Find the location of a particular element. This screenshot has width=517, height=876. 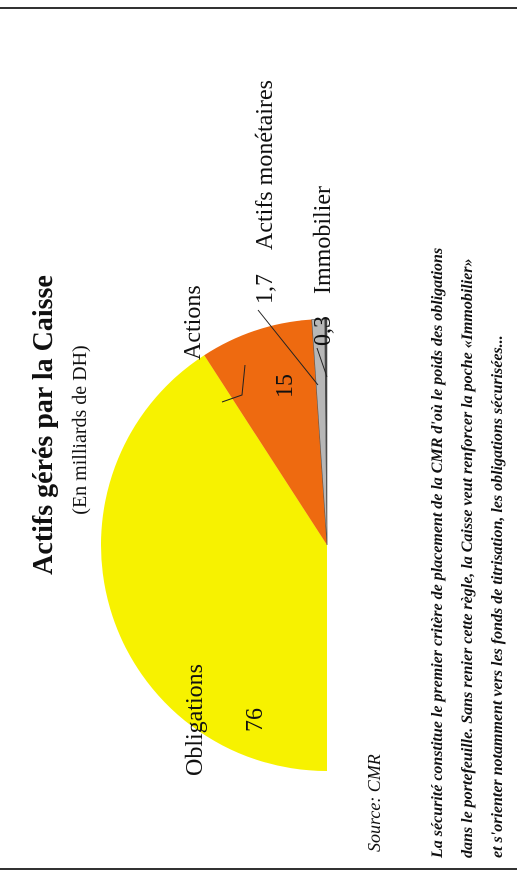

label-actions: Actions is located at coordinates (193, 322).